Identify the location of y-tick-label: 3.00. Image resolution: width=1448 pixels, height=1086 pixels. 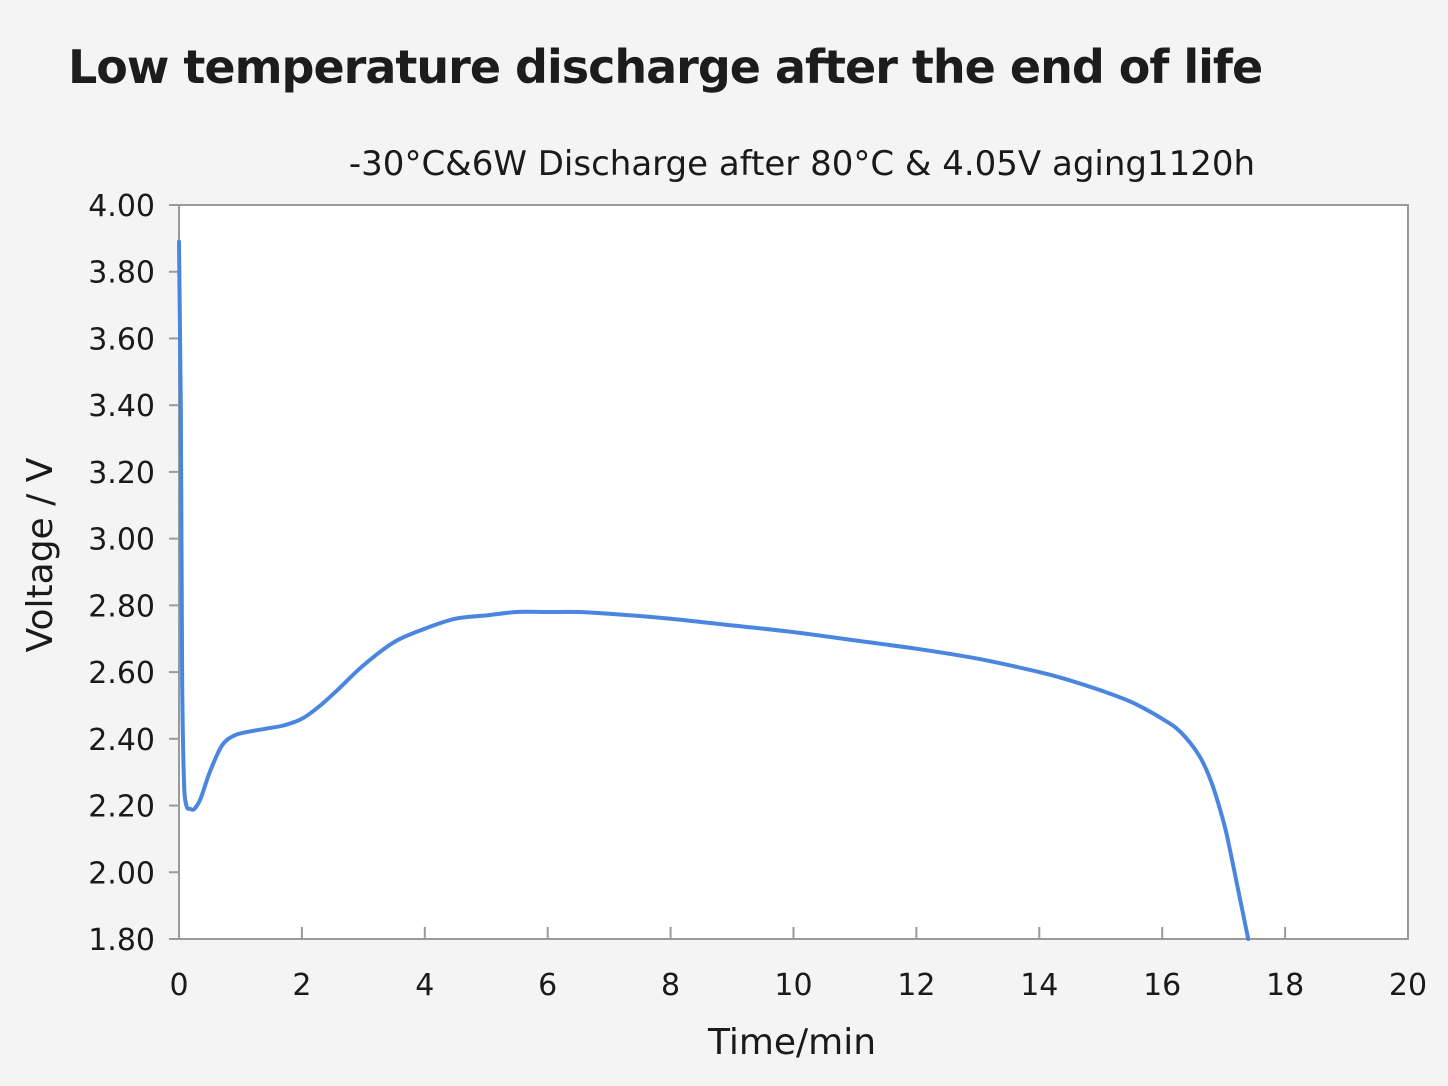
(121, 540).